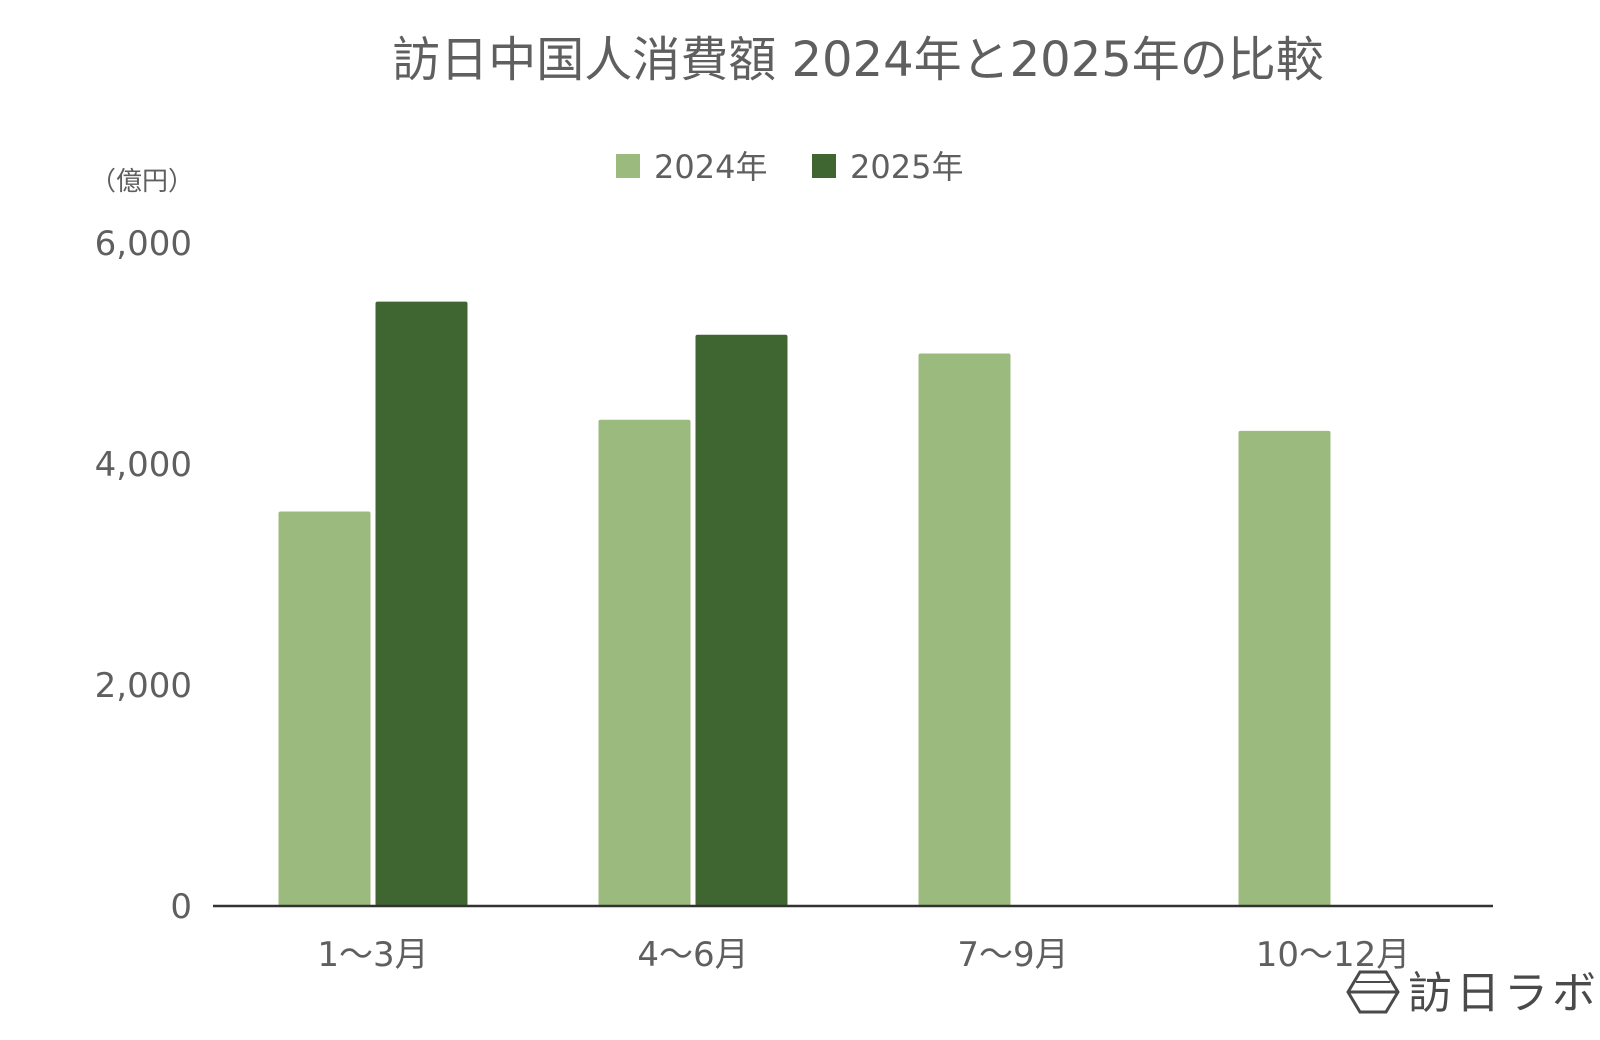  What do you see at coordinates (143, 575) in the screenshot?
I see `y-axis-ticks: 0 2,000 4,000 6,000` at bounding box center [143, 575].